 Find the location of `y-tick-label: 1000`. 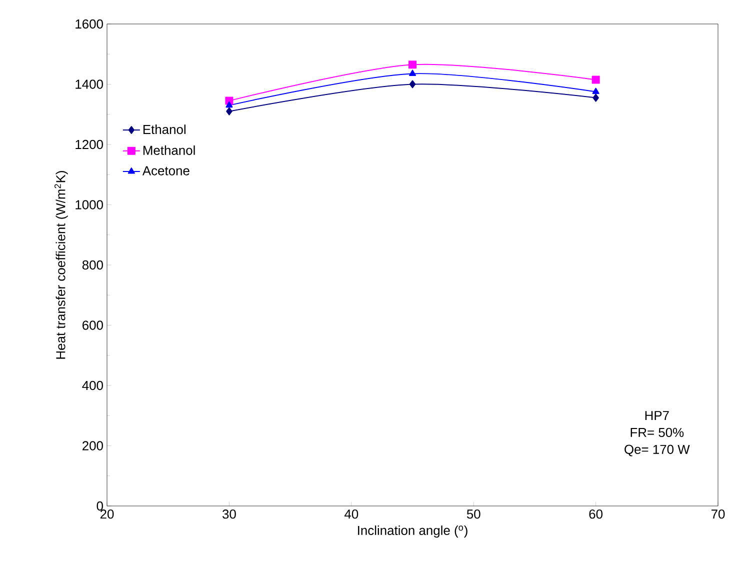

y-tick-label: 1000 is located at coordinates (89, 205).